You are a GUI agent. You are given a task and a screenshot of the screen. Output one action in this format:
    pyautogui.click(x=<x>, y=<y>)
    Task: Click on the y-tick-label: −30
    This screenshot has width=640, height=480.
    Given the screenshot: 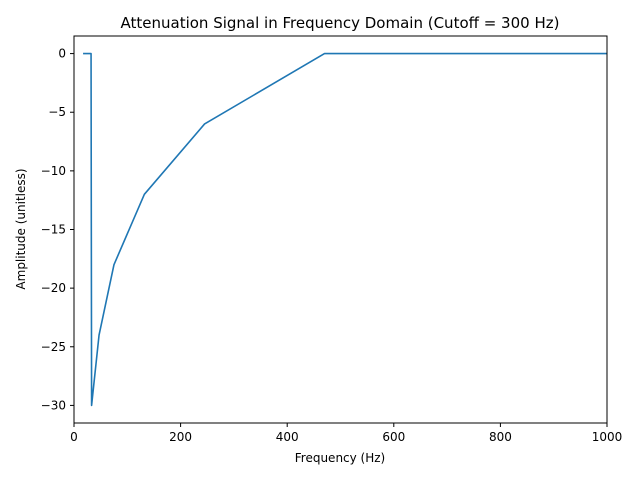 What is the action you would take?
    pyautogui.click(x=53, y=405)
    